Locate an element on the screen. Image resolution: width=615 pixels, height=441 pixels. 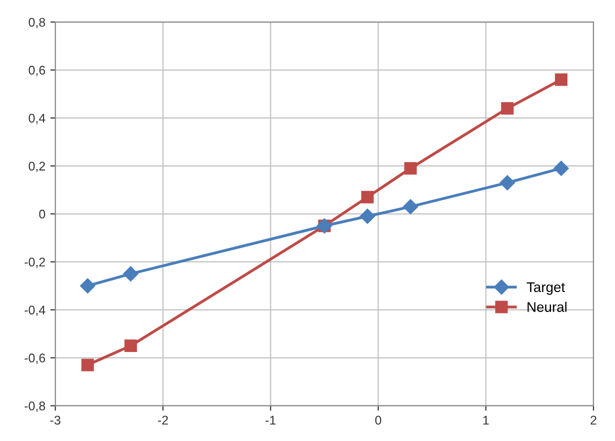
y-tick-label: 0,4 is located at coordinates (37, 119).